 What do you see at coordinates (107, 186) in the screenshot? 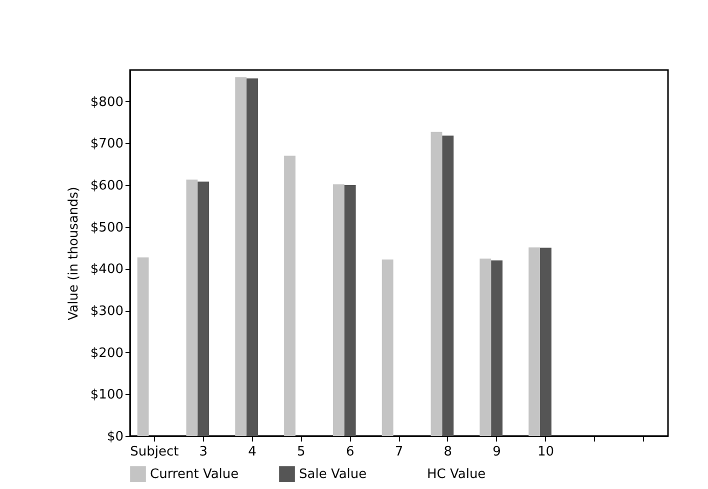
I see `y-tick-label: $600` at bounding box center [107, 186].